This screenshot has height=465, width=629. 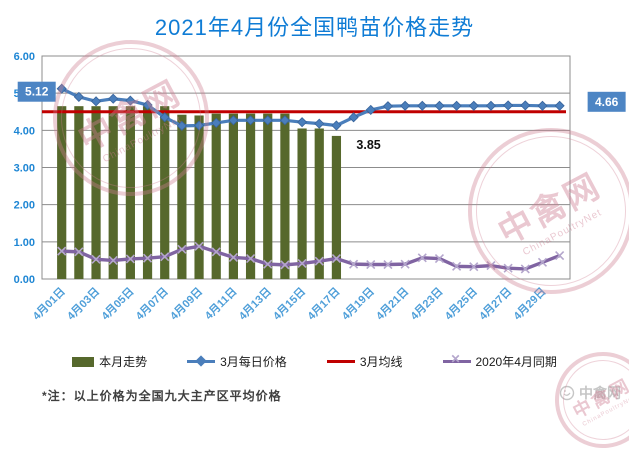 I want to click on data-label: 5.12, so click(x=37, y=92).